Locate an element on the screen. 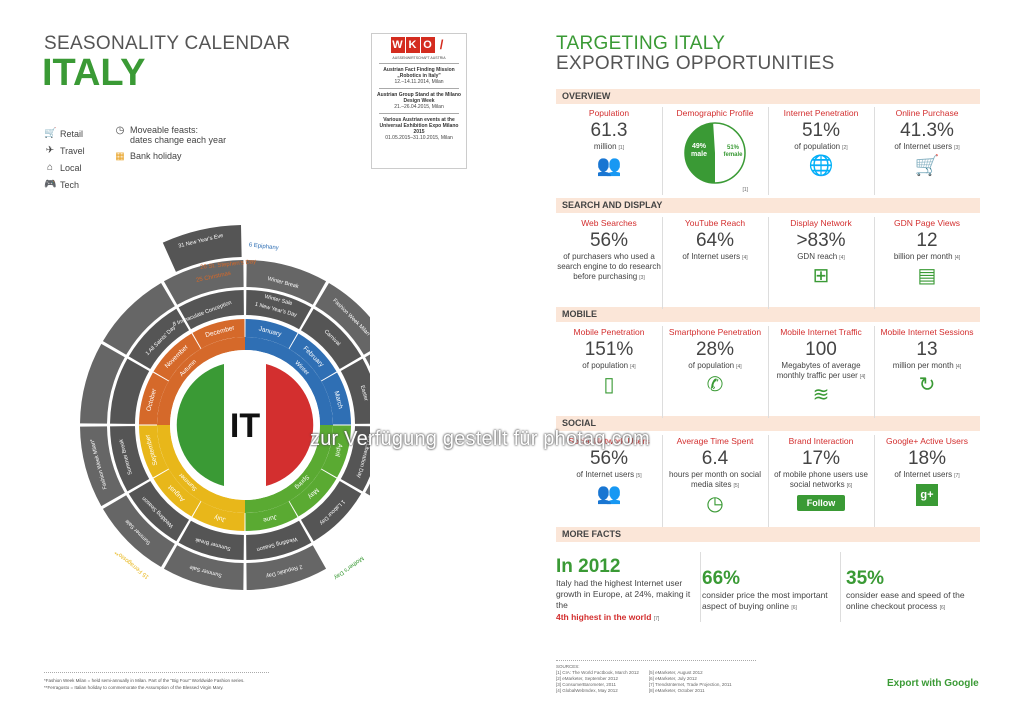 This screenshot has width=1024, height=724. legend-retail-label: Retail is located at coordinates (72, 133).